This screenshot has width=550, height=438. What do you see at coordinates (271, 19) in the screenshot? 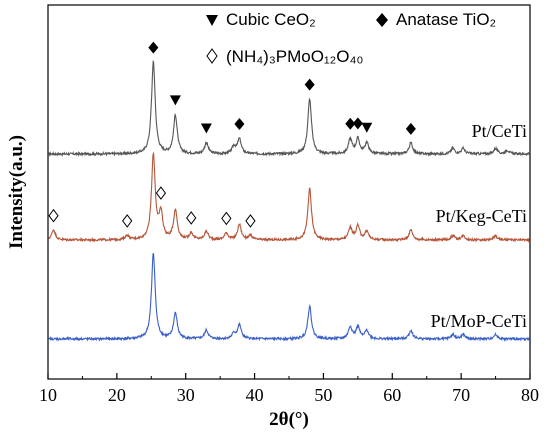
I see `legend-label: Cubic CeO₂` at bounding box center [271, 19].